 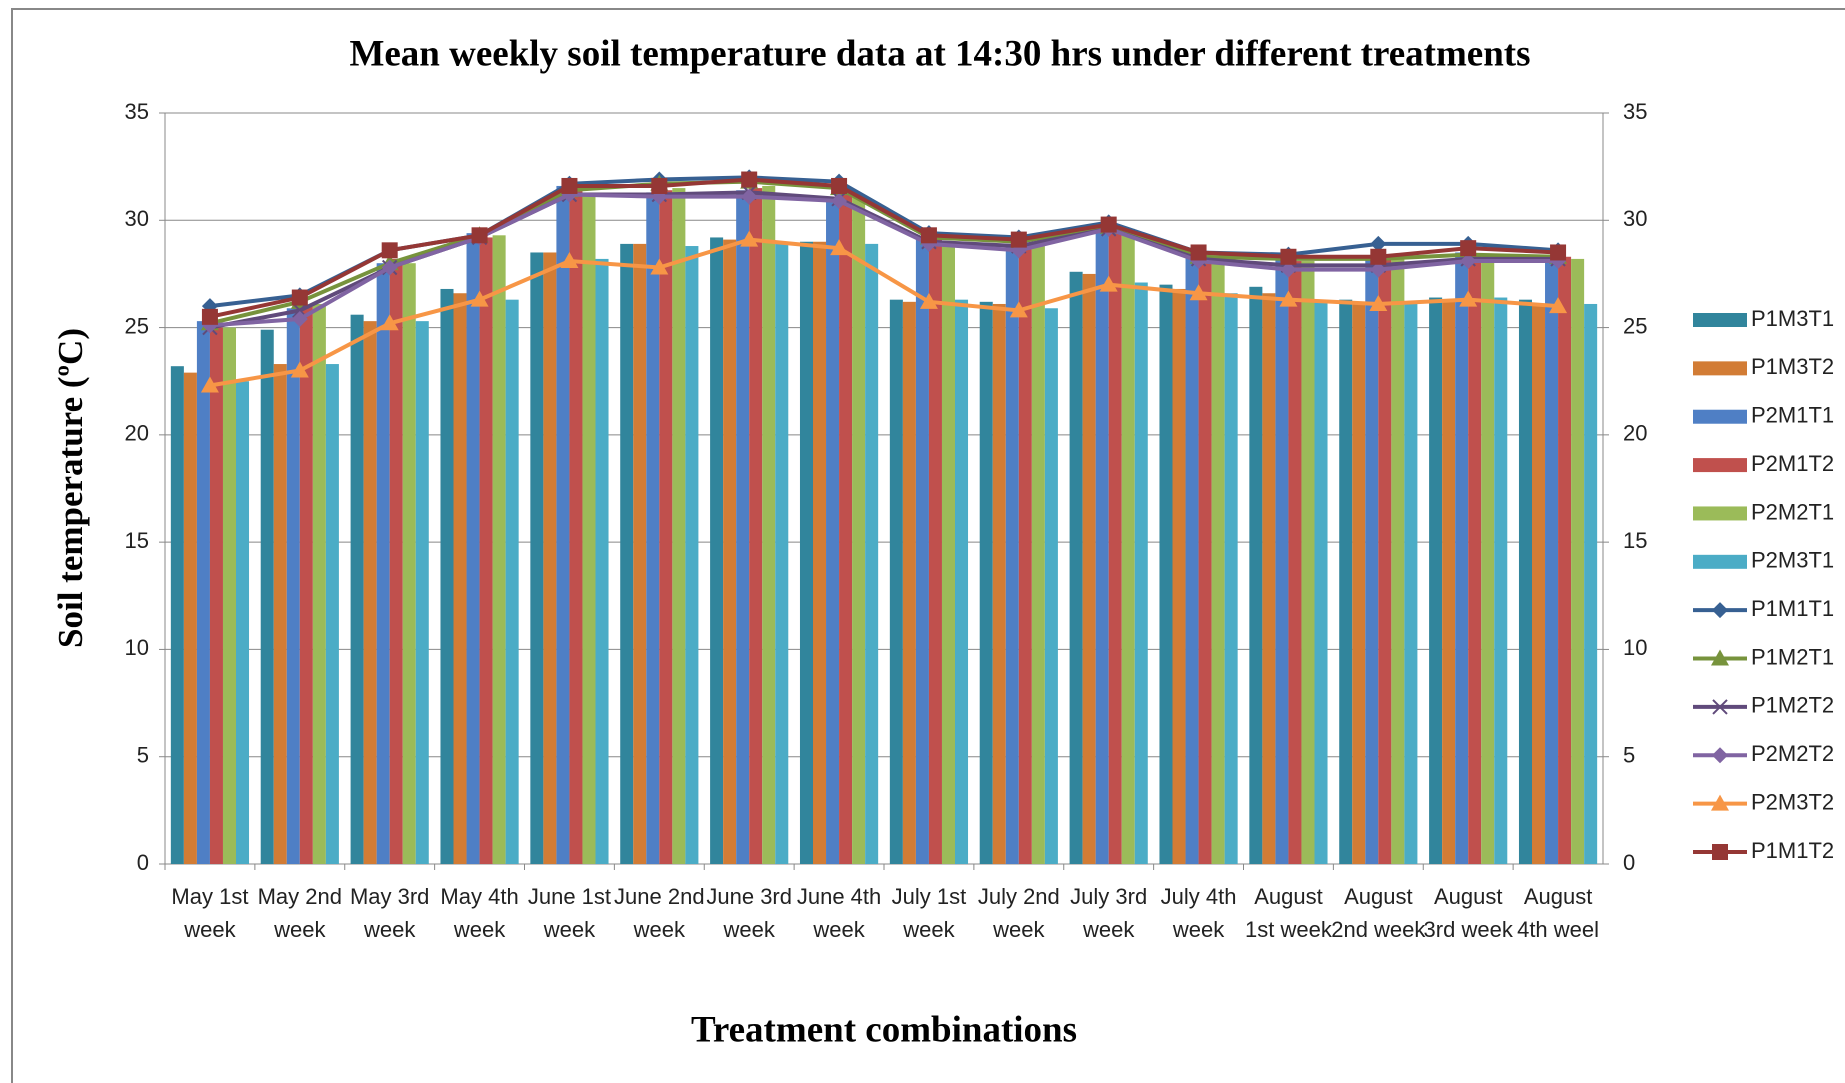 What do you see at coordinates (1558, 913) in the screenshot?
I see `x-tick-label: August 4th weel` at bounding box center [1558, 913].